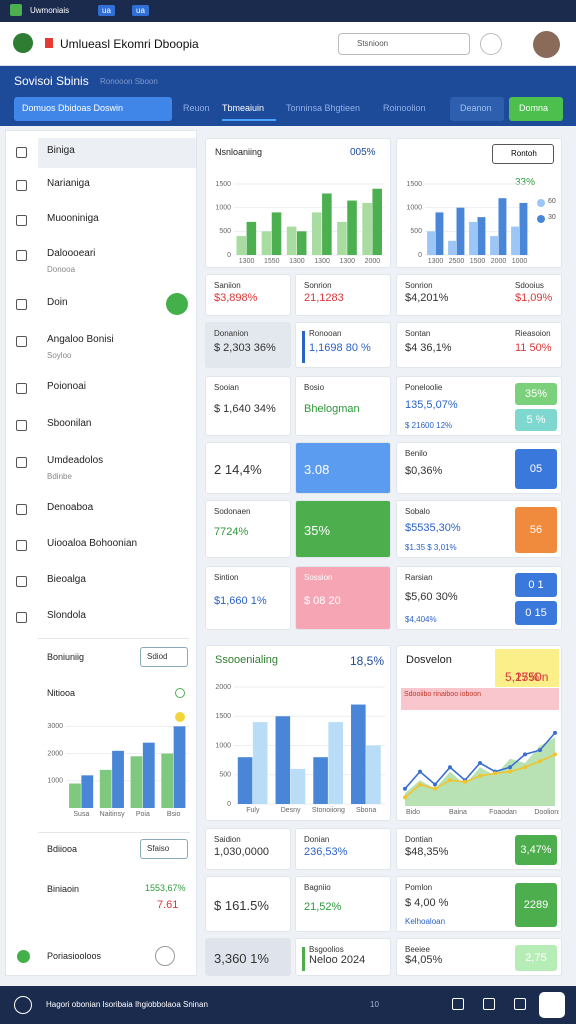 Image resolution: width=576 pixels, height=1024 pixels. I want to click on action-button: Domna, so click(536, 109).